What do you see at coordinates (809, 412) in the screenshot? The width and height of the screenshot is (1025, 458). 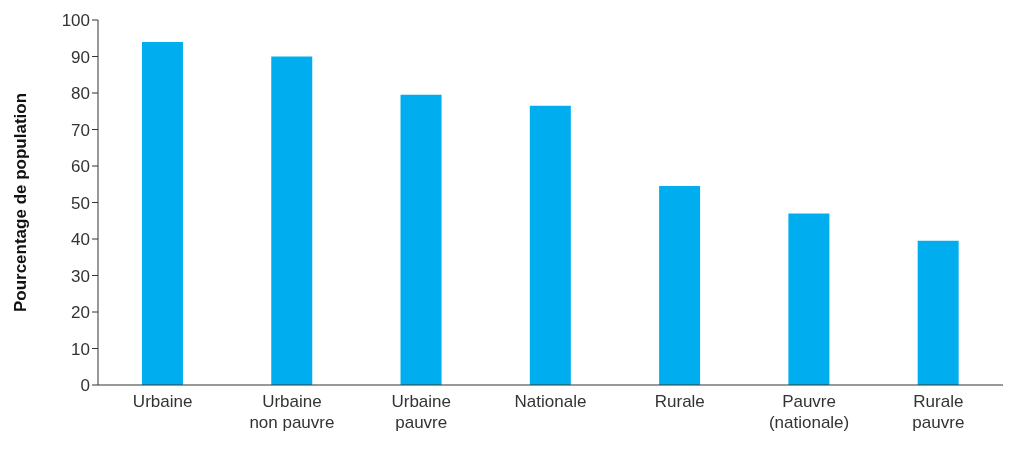 I see `x-tick-label: Pauvre (nationale)` at bounding box center [809, 412].